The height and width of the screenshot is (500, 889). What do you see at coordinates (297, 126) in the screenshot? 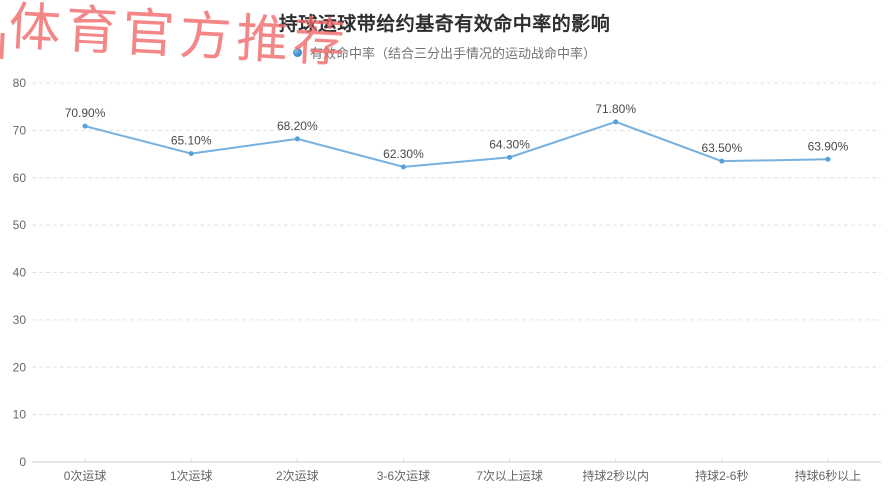
I see `svg-text: 68.20%` at bounding box center [297, 126].